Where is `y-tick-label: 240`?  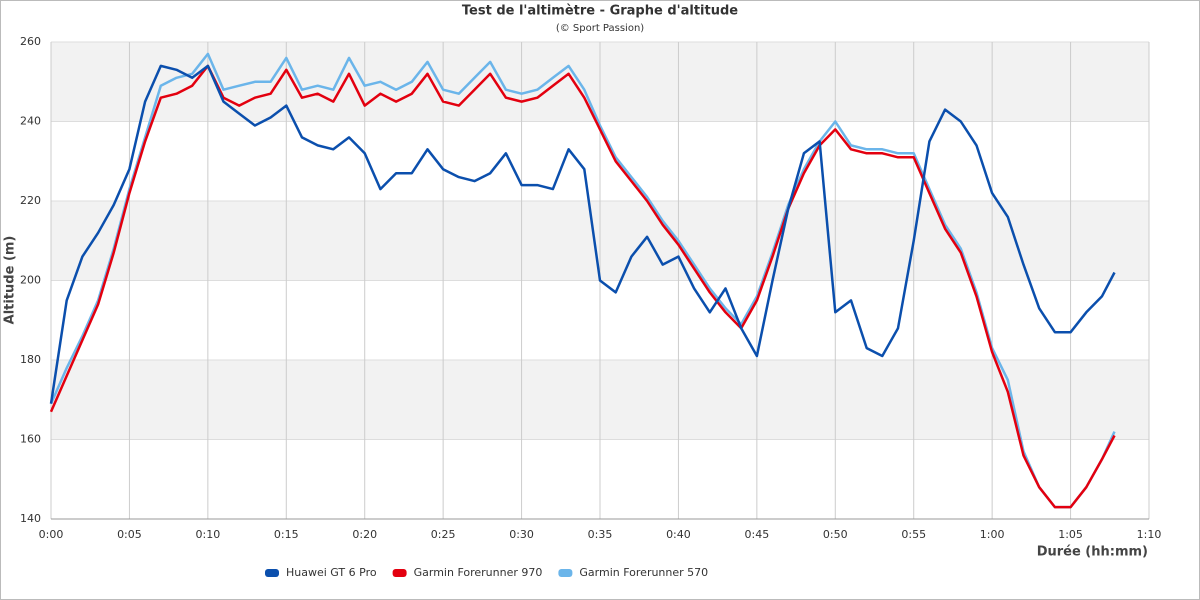 y-tick-label: 240 is located at coordinates (30, 121).